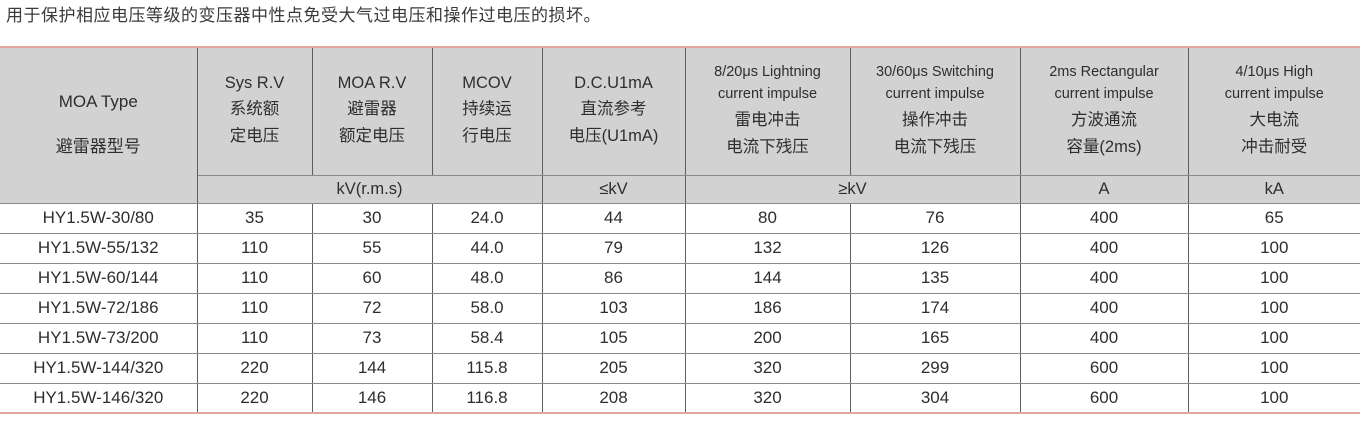 This screenshot has height=429, width=1360. What do you see at coordinates (613, 111) in the screenshot?
I see `col-header-dc-u1ma: D.C.U1mA 直流参考 电压(U1mA)` at bounding box center [613, 111].